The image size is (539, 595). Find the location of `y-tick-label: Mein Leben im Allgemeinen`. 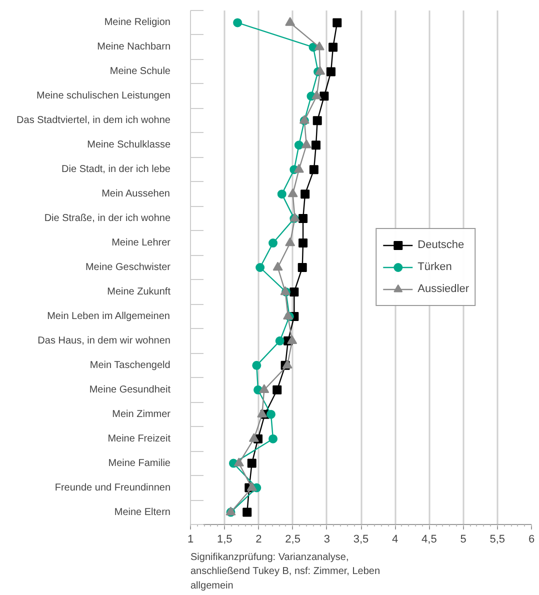

y-tick-label: Mein Leben im Allgemeinen is located at coordinates (108, 316).